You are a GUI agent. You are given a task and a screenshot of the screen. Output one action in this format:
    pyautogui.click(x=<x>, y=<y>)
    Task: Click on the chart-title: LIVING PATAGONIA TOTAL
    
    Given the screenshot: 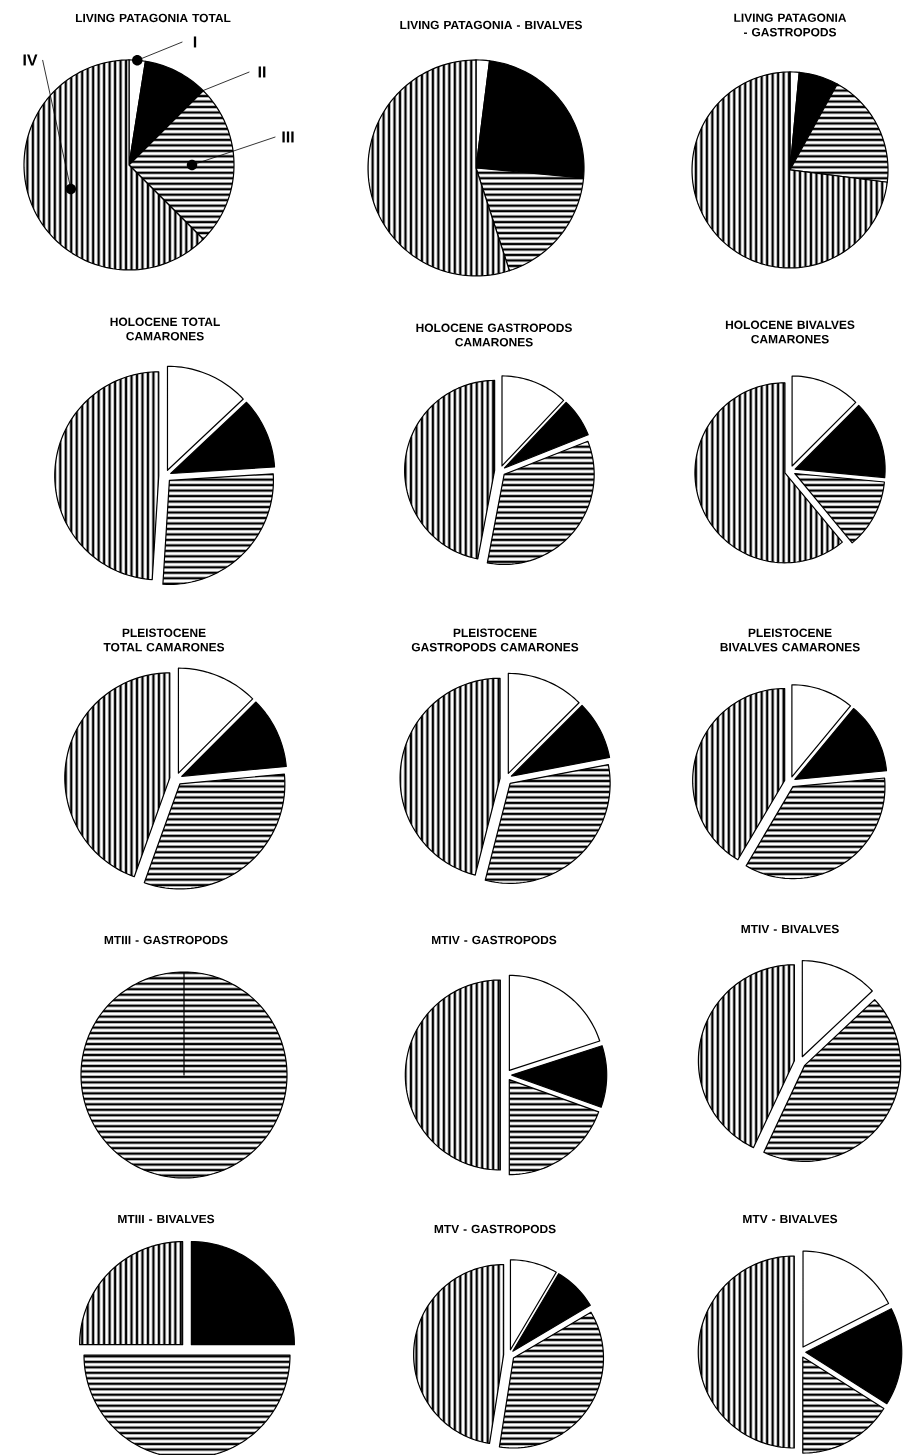 What is the action you would take?
    pyautogui.click(x=153, y=18)
    